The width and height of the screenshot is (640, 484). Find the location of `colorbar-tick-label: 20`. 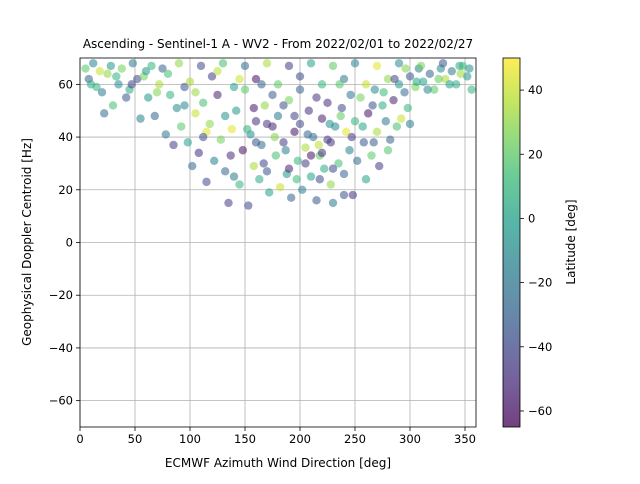

colorbar-tick-label: 20 is located at coordinates (535, 154).